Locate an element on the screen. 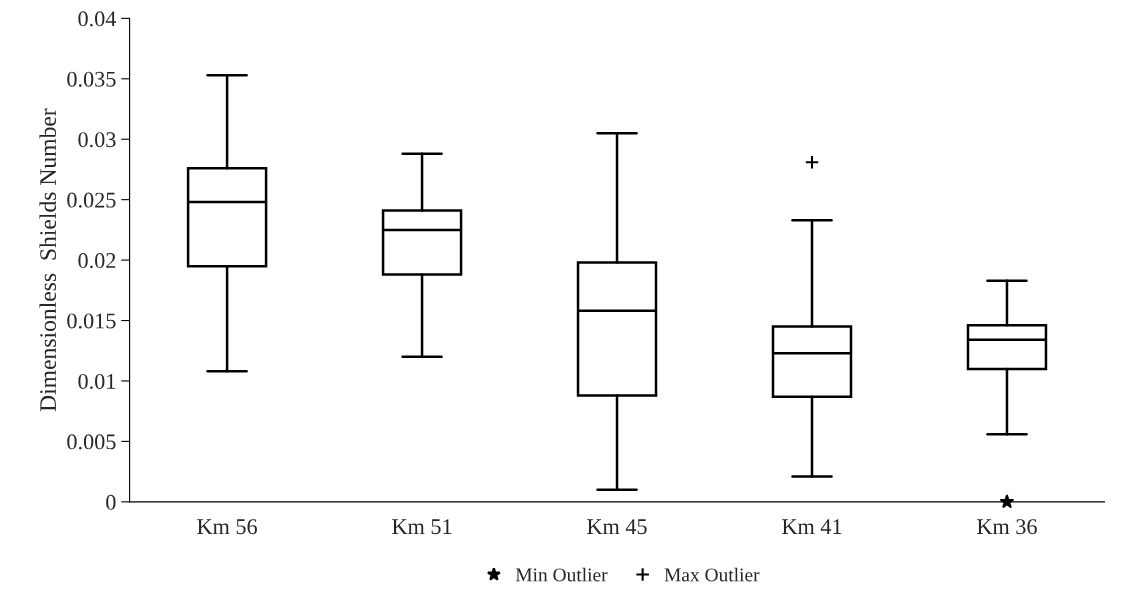  y-tick-label: 0.04 is located at coordinates (97, 19).